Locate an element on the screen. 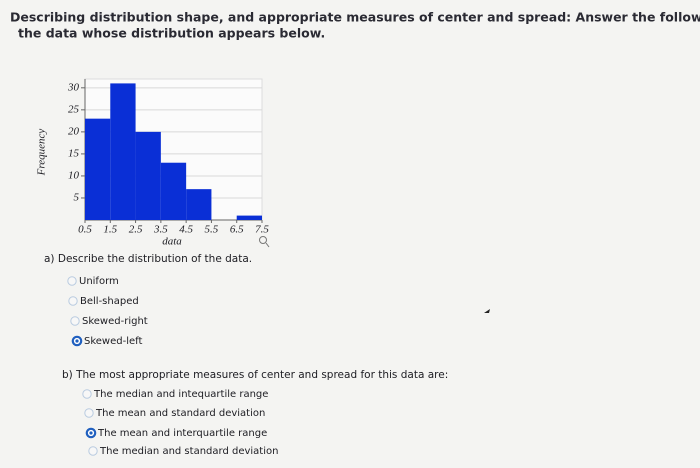 Image resolution: width=700 pixels, height=468 pixels. y-tick-label: 15 is located at coordinates (74, 153).